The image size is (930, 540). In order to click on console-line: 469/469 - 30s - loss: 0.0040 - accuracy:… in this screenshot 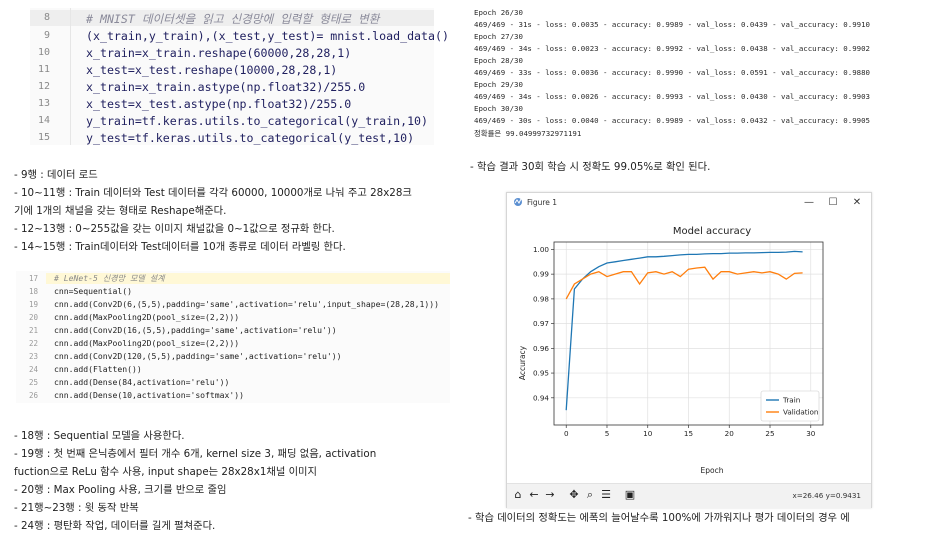, I will do `click(672, 120)`.